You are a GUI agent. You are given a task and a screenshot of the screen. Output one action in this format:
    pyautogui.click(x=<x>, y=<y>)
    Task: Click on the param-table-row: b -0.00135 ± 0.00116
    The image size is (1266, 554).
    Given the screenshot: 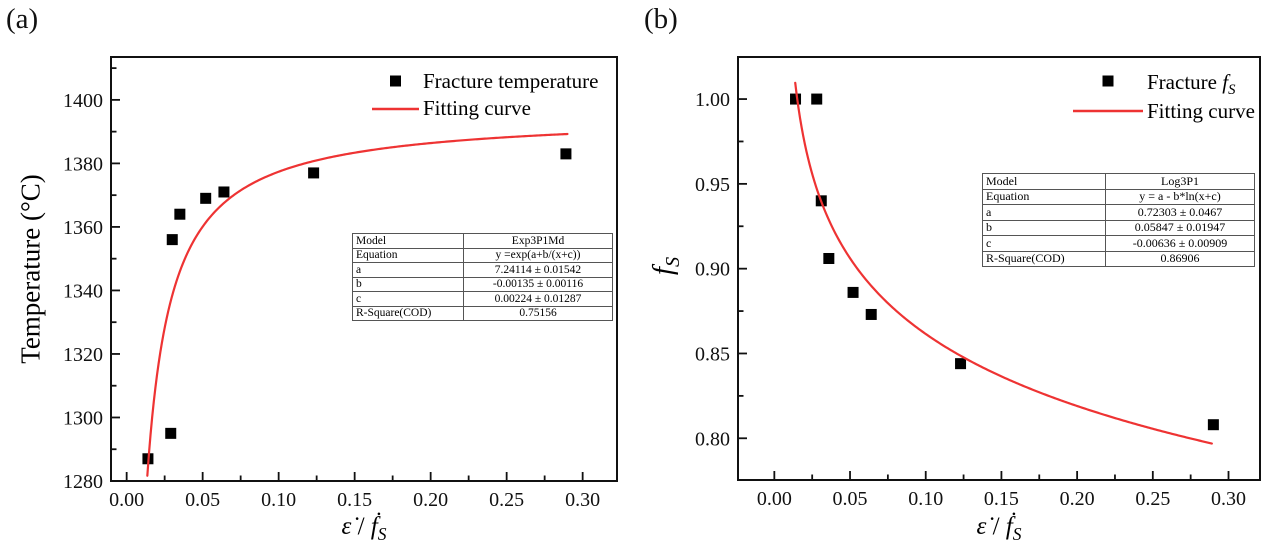 What is the action you would take?
    pyautogui.click(x=482, y=284)
    